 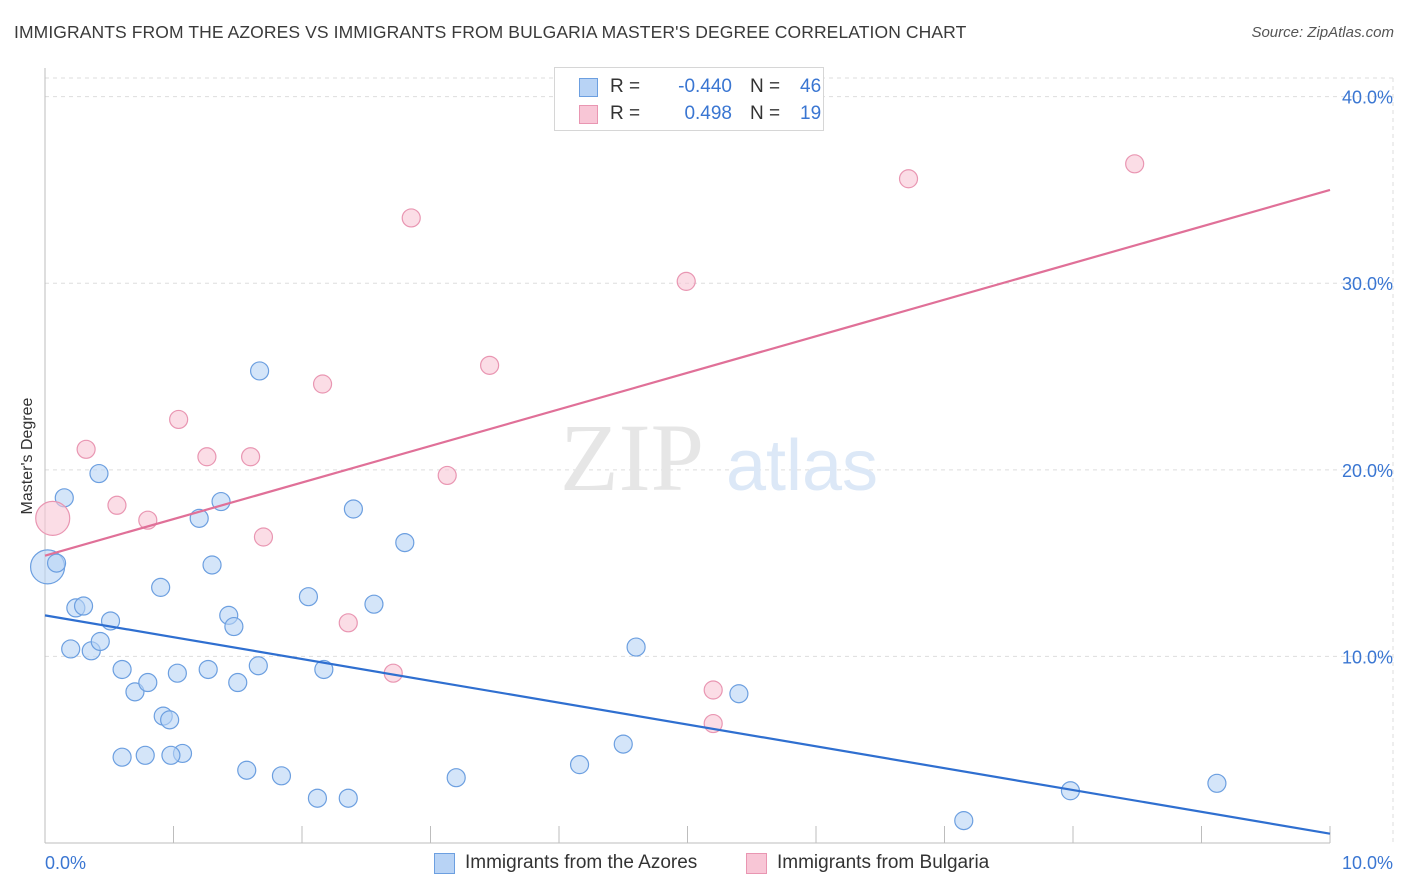 I want to click on source-label: Source: ZipAtlas.com, so click(x=1322, y=32).